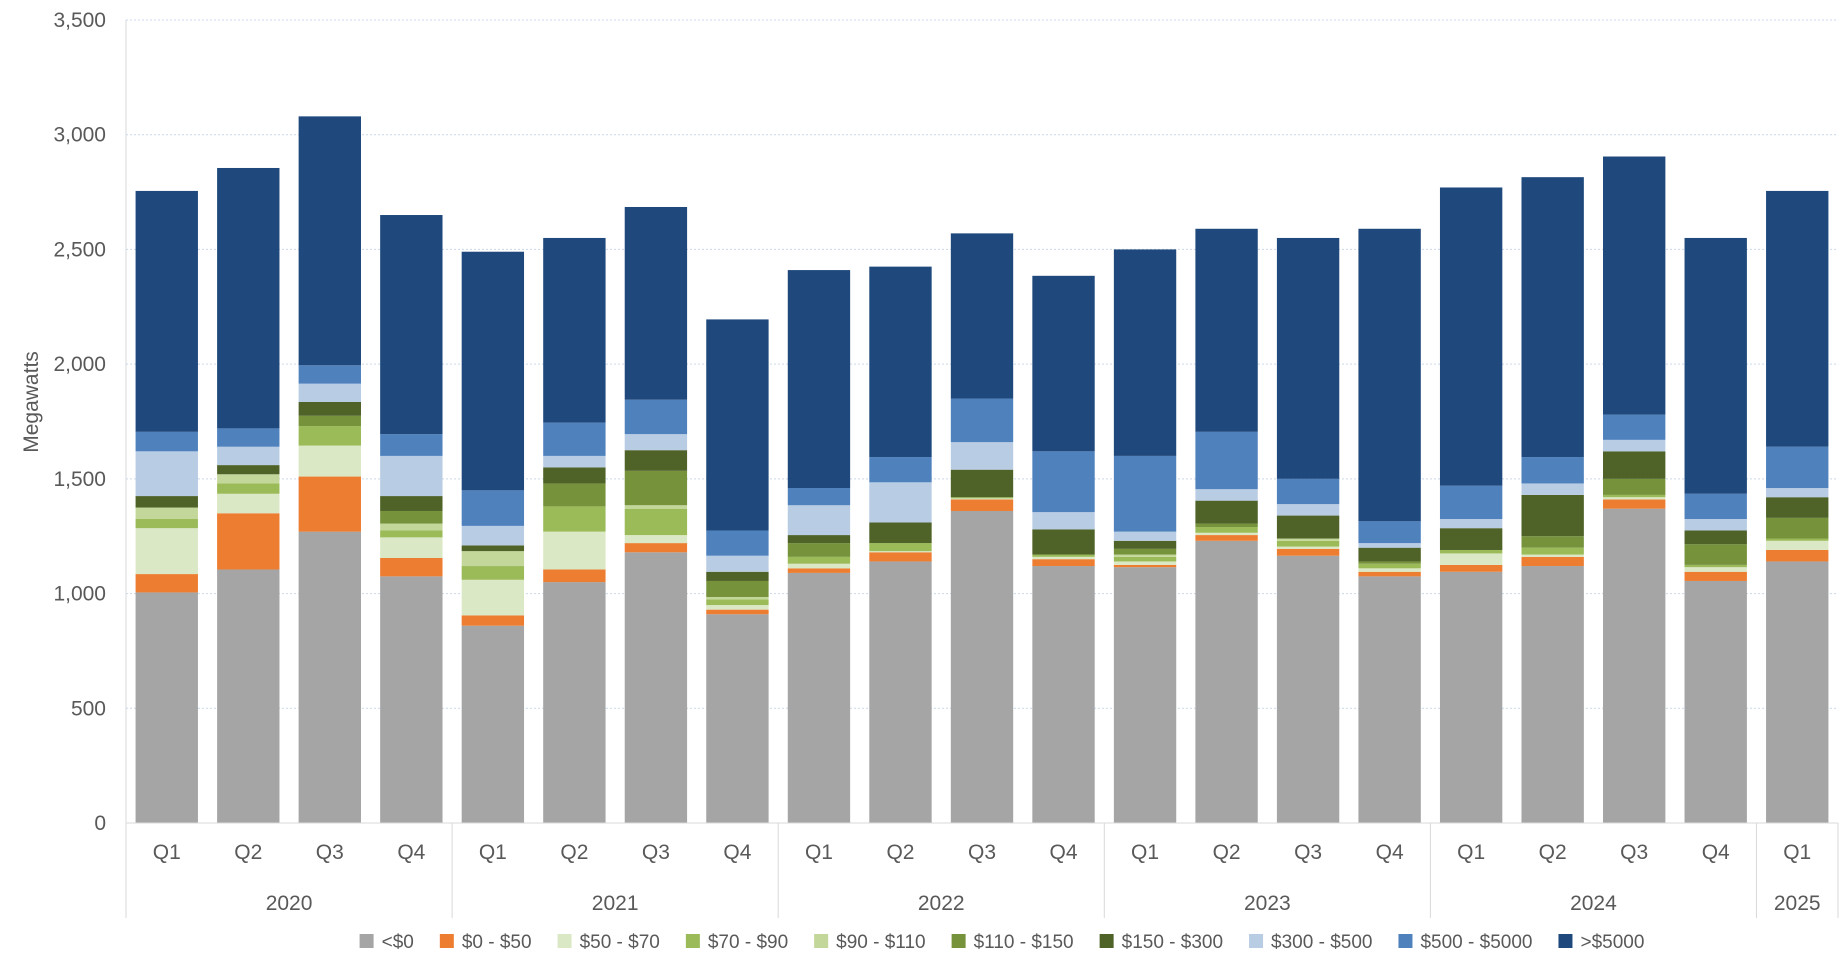 The image size is (1844, 963). Describe the element at coordinates (1024, 942) in the screenshot. I see `legend-label: $110 - $150` at that location.